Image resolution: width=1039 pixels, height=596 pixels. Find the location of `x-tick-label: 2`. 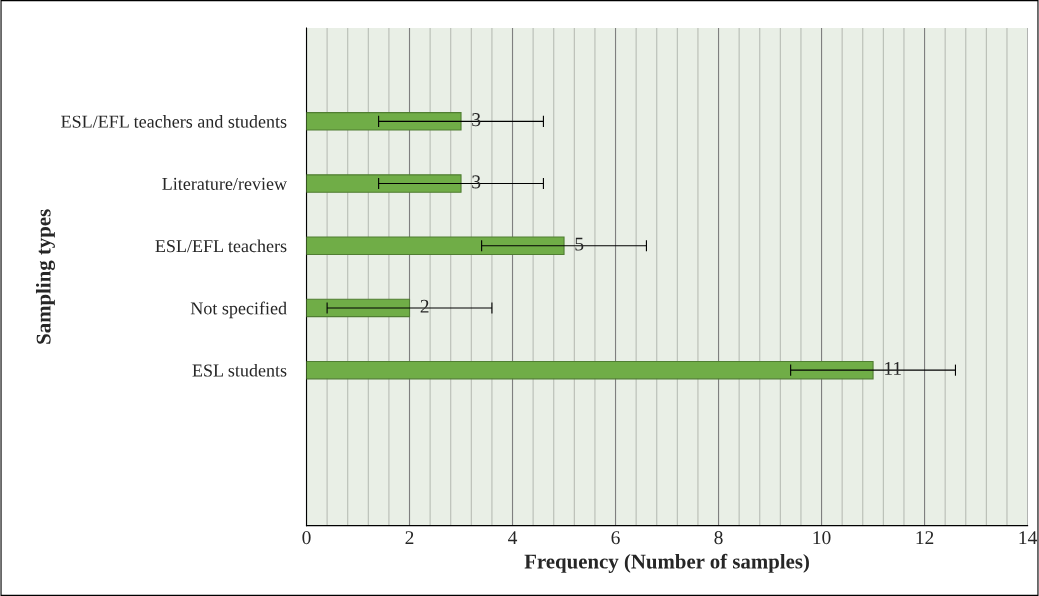

x-tick-label: 2 is located at coordinates (409, 538).